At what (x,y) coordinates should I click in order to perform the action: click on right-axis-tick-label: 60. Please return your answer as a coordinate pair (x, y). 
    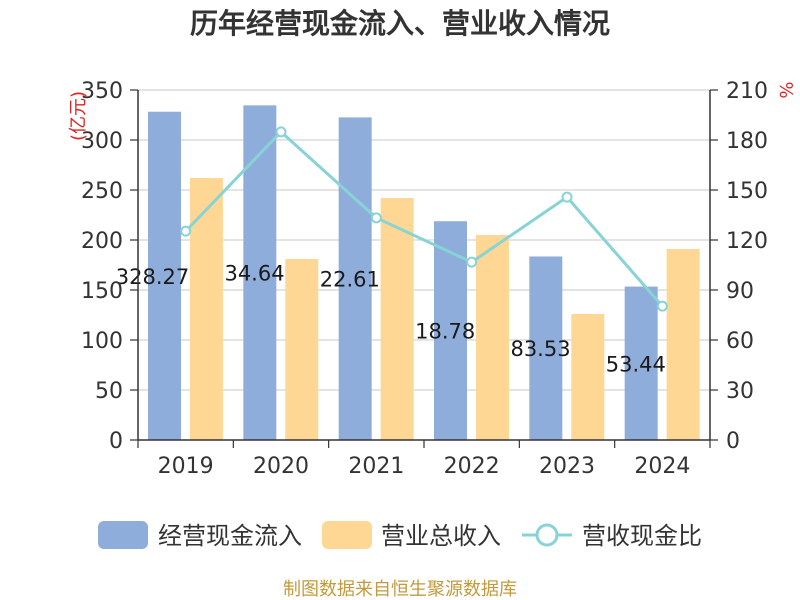
    Looking at the image, I should click on (740, 341).